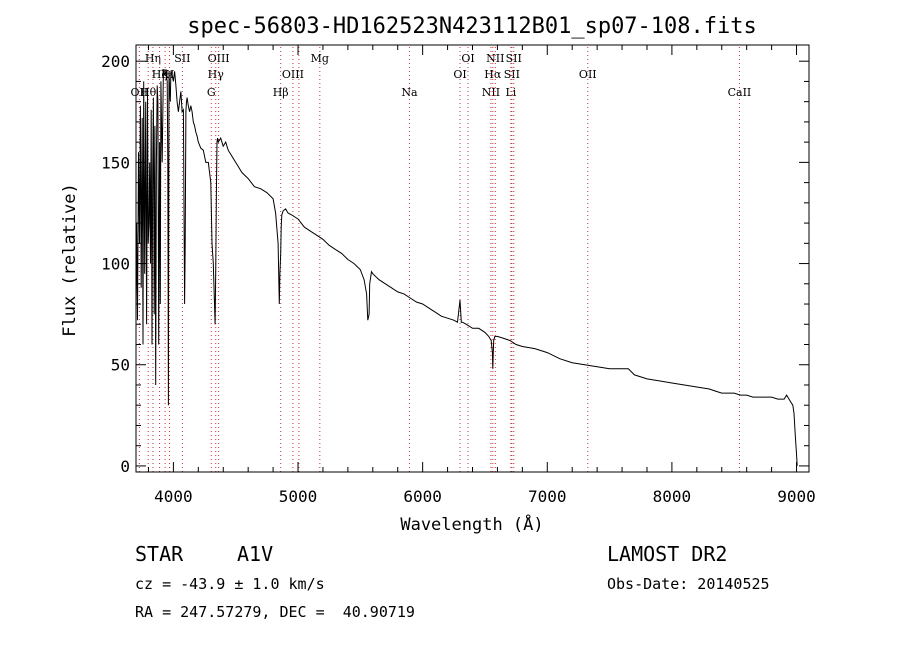 The width and height of the screenshot is (900, 650). Describe the element at coordinates (688, 584) in the screenshot. I see `observation-date: Obs-Date: 20140525` at that location.